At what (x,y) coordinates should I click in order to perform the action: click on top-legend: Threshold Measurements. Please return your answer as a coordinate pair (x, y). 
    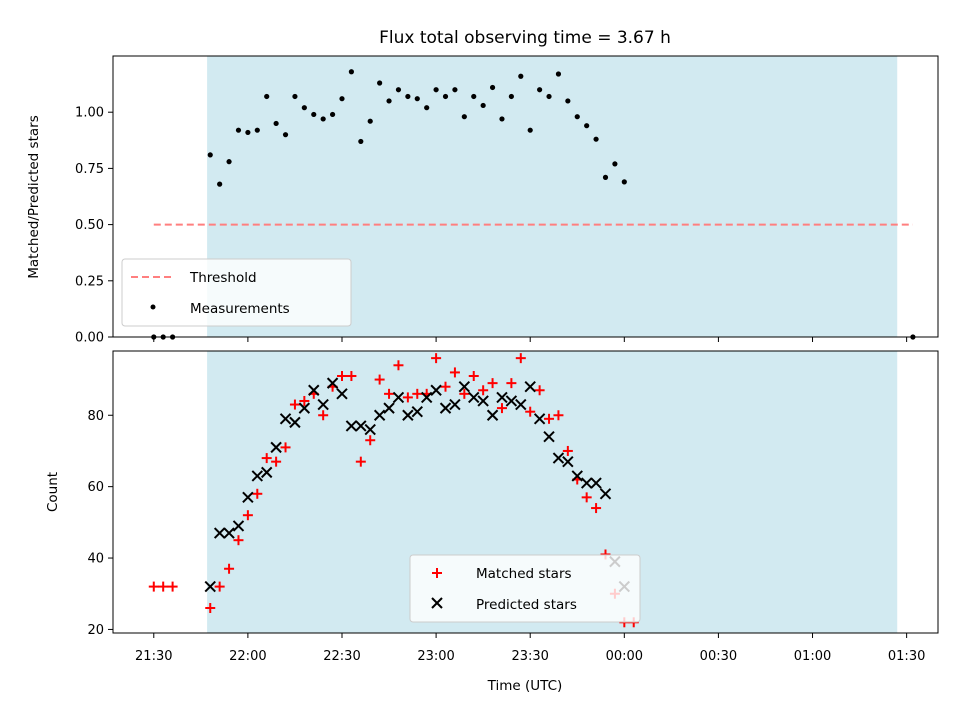
    Looking at the image, I should click on (236, 292).